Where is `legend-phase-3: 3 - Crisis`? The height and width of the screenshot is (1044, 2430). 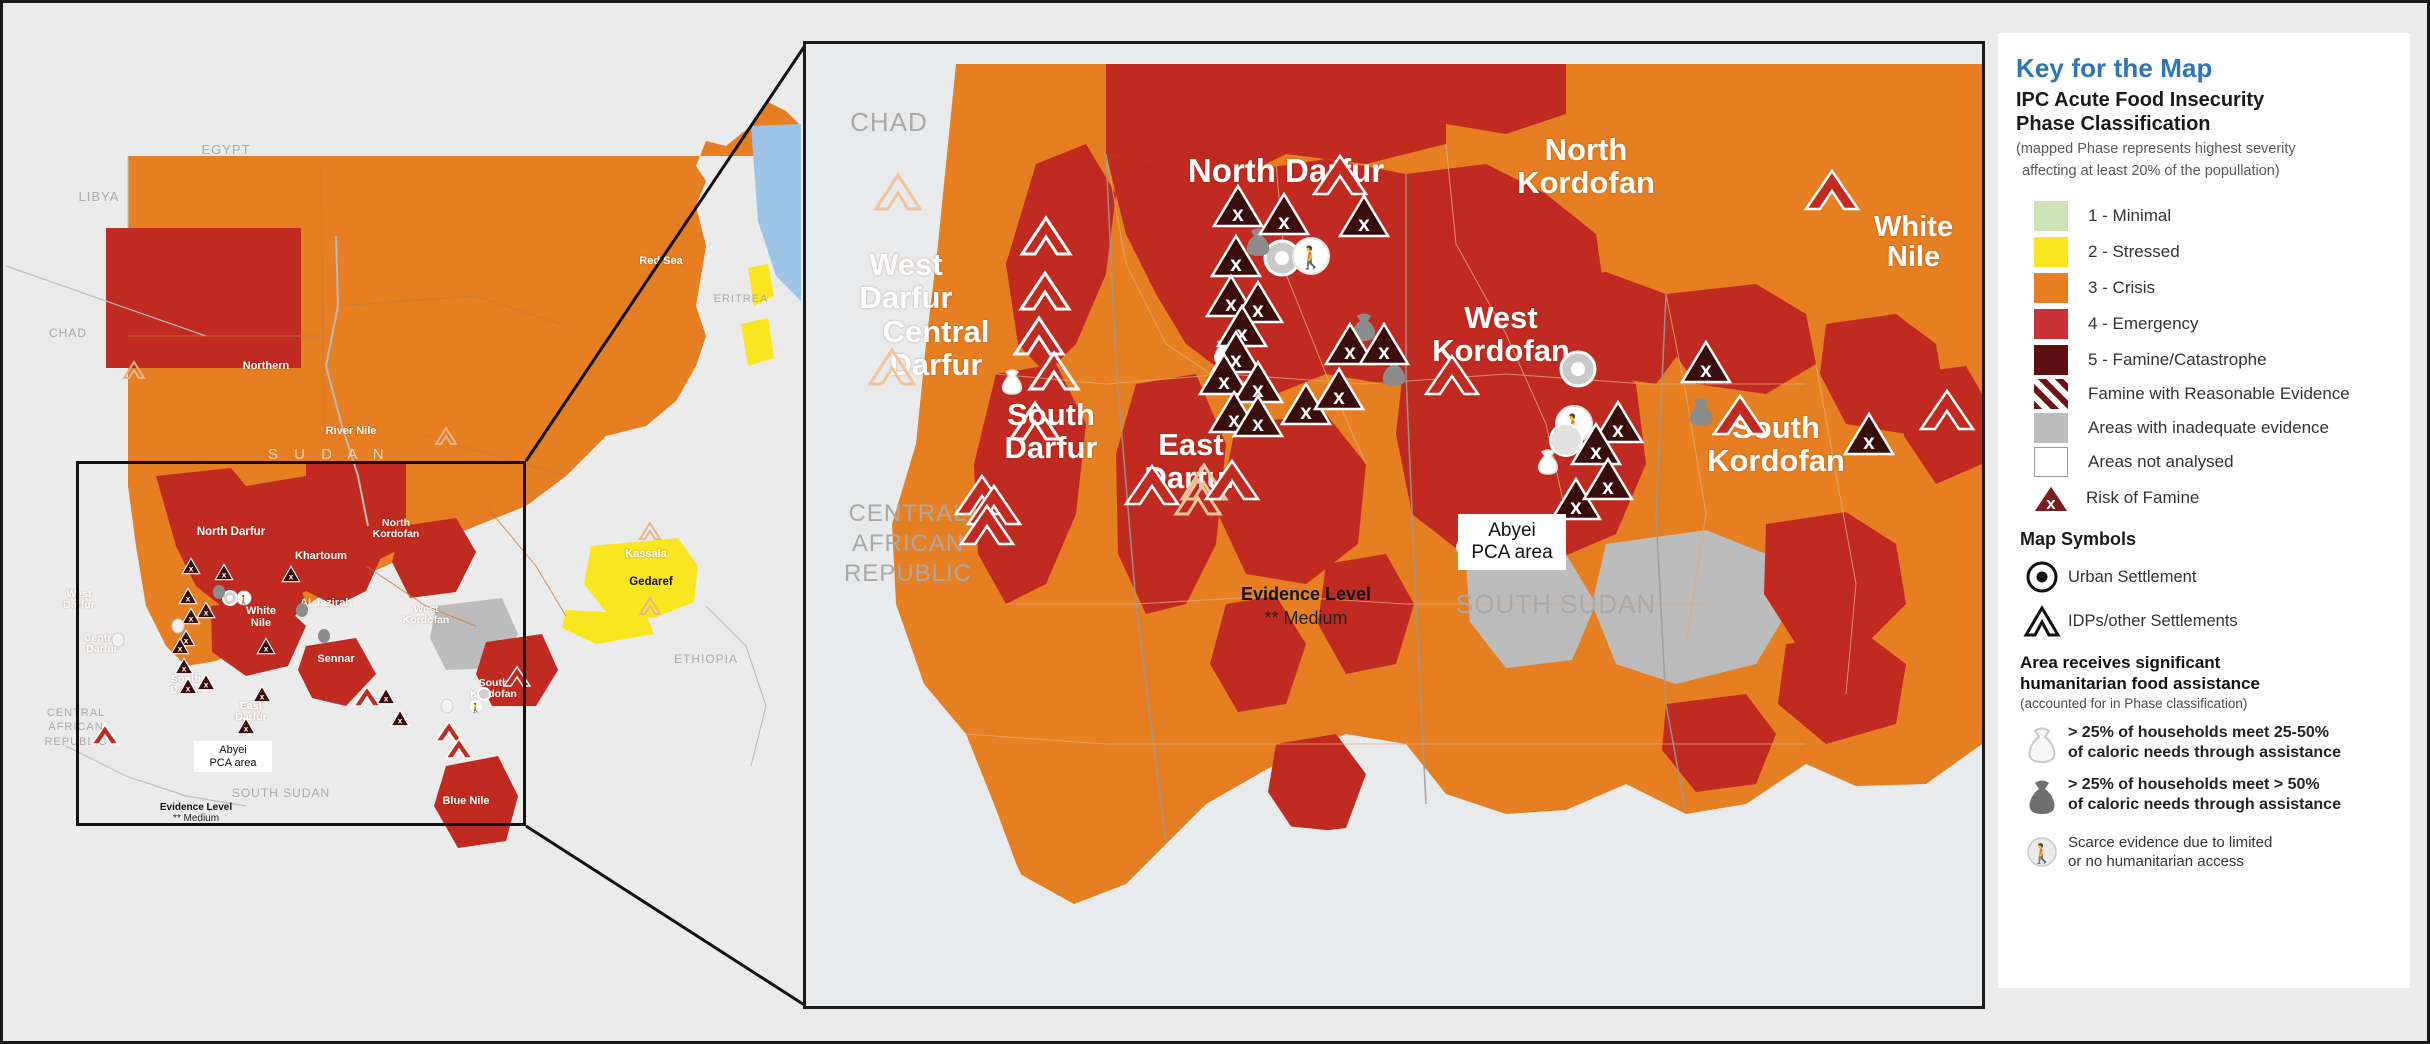 legend-phase-3: 3 - Crisis is located at coordinates (2204, 288).